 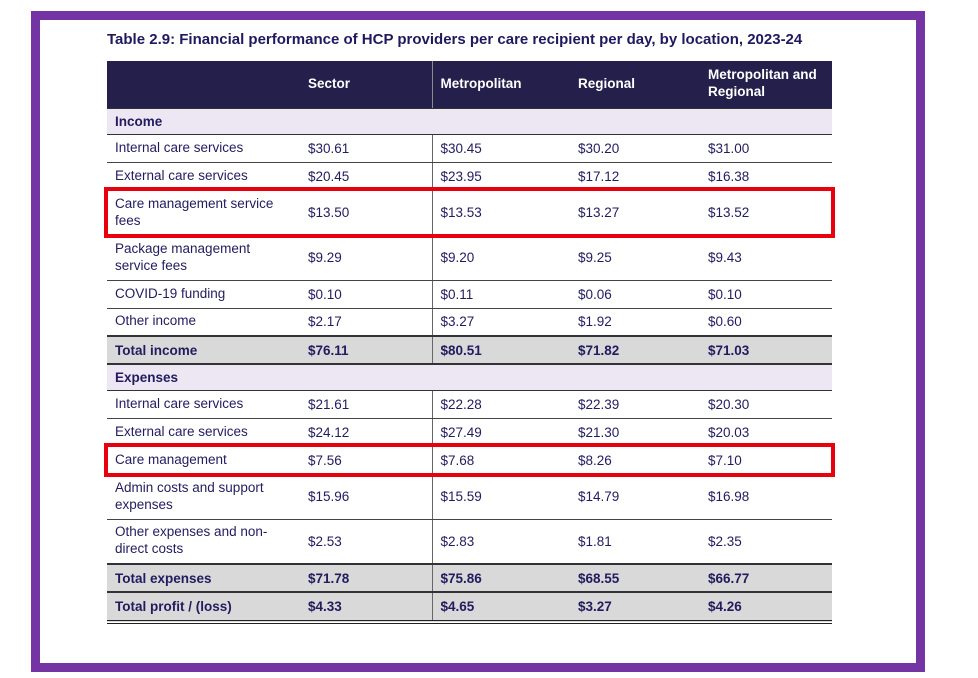 What do you see at coordinates (203, 294) in the screenshot?
I see `row-label: COVID-19 funding` at bounding box center [203, 294].